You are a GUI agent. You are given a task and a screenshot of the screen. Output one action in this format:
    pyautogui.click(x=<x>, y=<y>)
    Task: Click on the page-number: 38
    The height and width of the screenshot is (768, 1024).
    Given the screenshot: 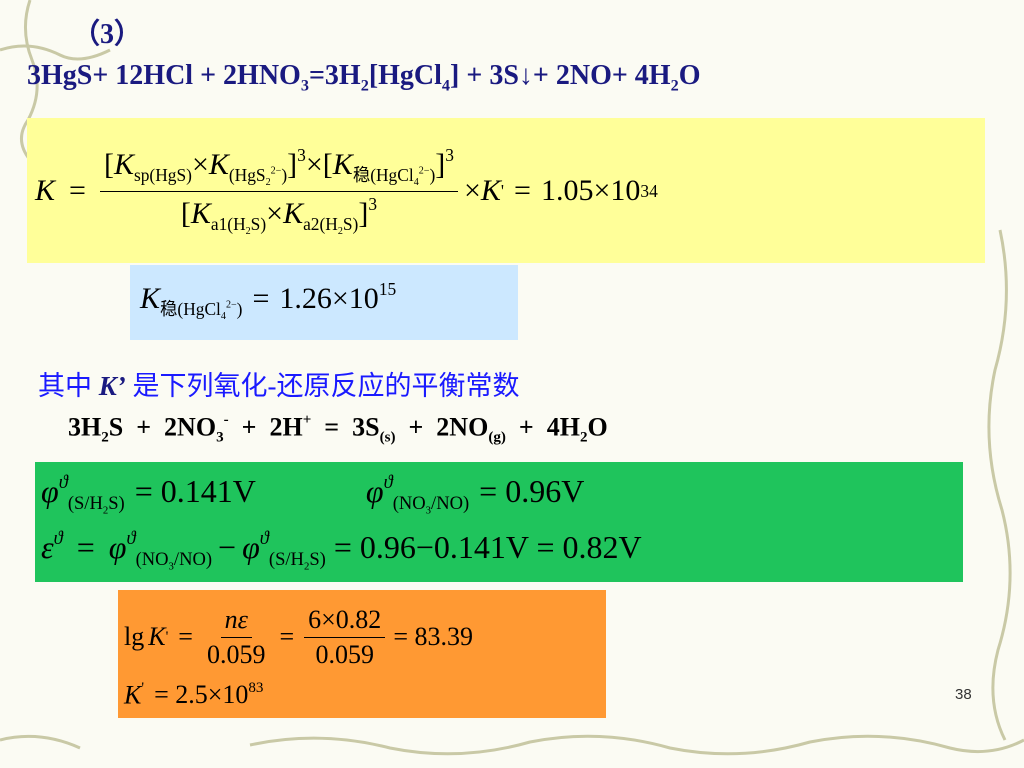 What is the action you would take?
    pyautogui.click(x=963, y=694)
    